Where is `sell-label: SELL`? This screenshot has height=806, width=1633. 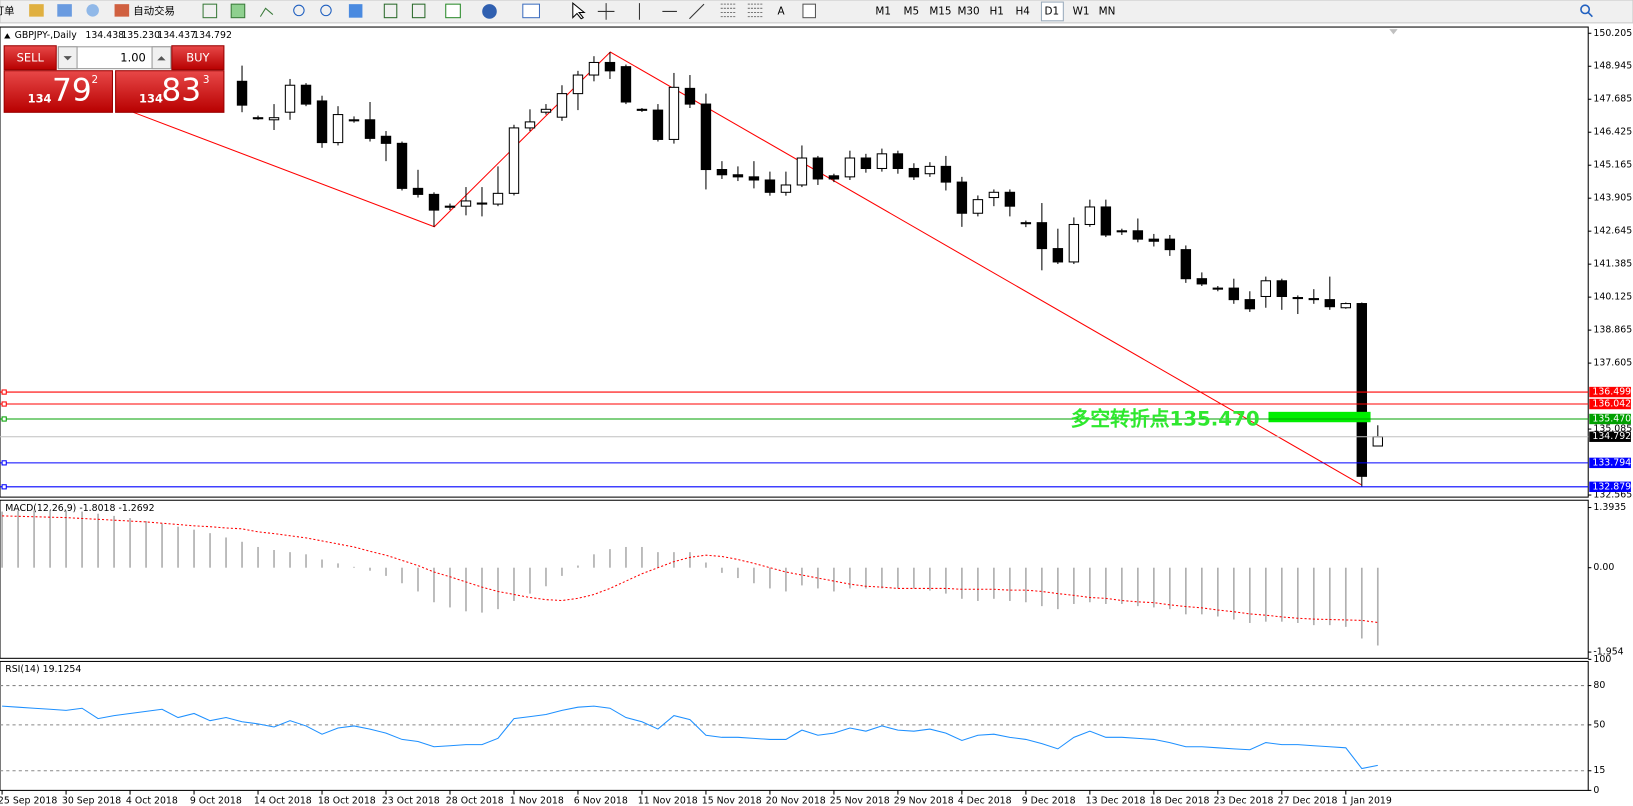
sell-label: SELL is located at coordinates (31, 58).